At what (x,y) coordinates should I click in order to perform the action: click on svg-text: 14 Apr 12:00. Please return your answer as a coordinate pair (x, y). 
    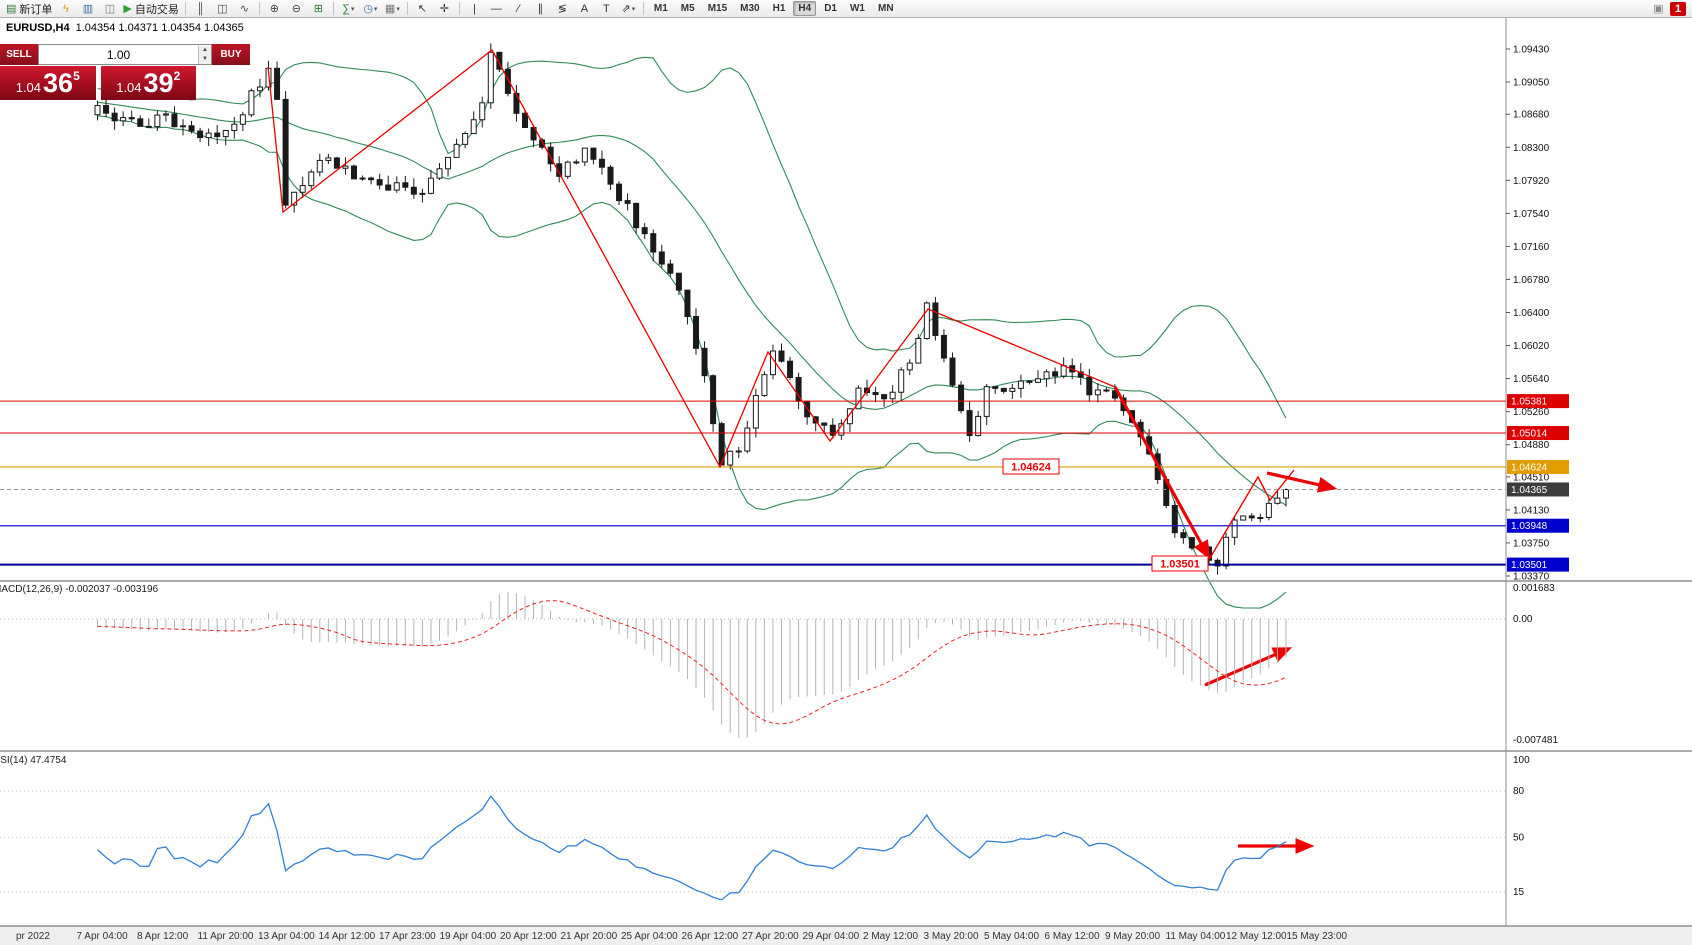
    Looking at the image, I should click on (347, 936).